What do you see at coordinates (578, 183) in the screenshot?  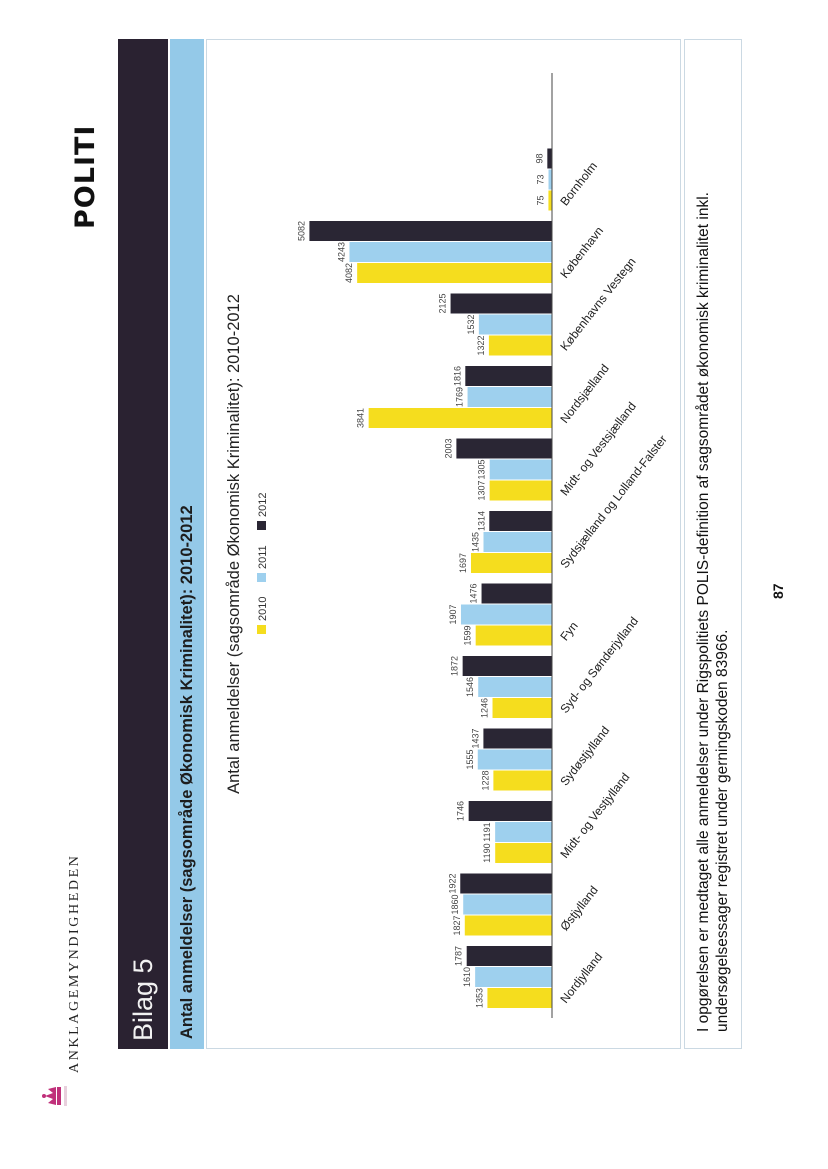 I see `category-label-Bornholm: Bornholm` at bounding box center [578, 183].